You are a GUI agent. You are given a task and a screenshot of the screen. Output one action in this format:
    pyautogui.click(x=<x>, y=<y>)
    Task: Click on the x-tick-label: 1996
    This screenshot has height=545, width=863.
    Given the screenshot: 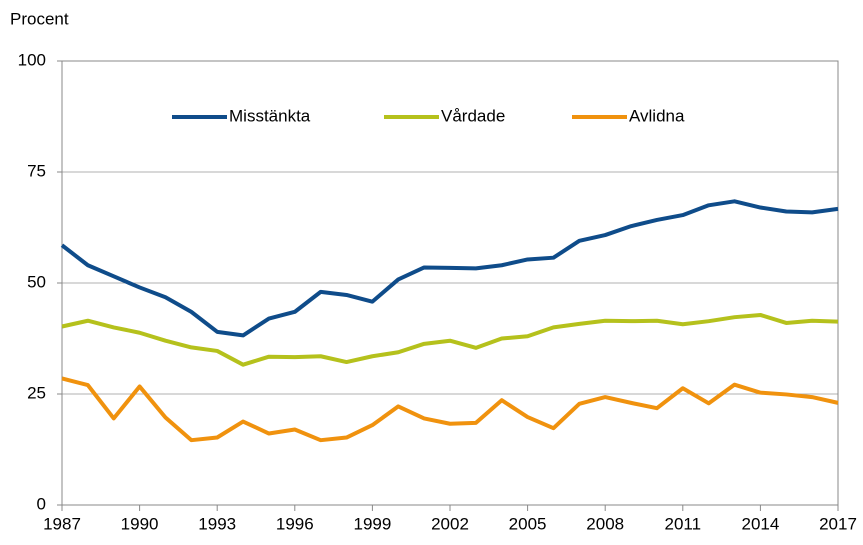 What is the action you would take?
    pyautogui.click(x=295, y=523)
    